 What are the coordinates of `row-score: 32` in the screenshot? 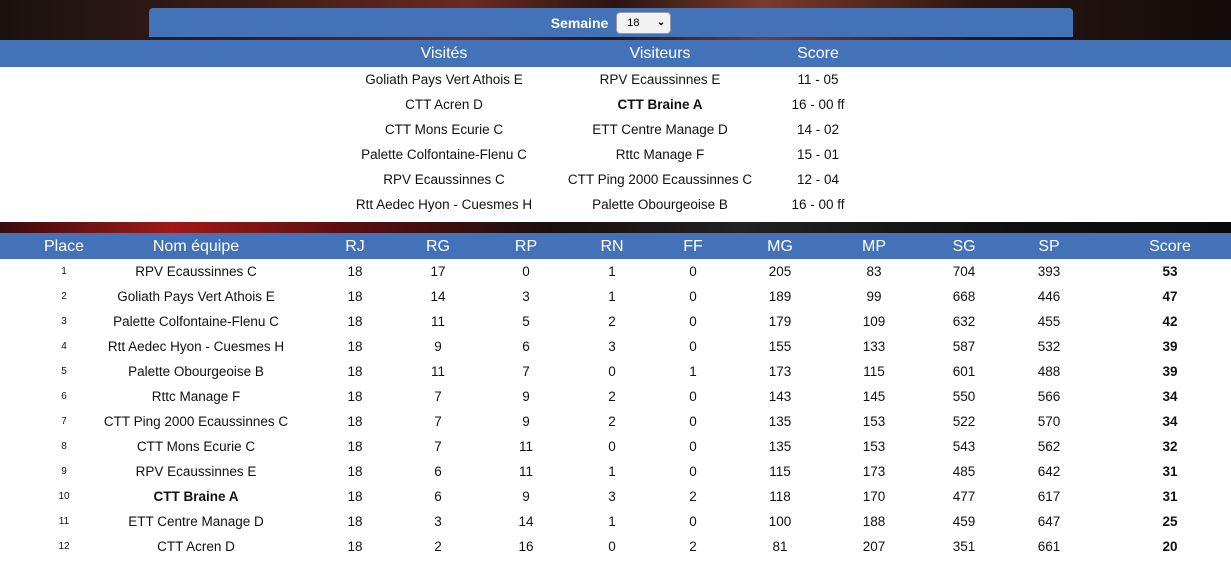 It's located at (1170, 446).